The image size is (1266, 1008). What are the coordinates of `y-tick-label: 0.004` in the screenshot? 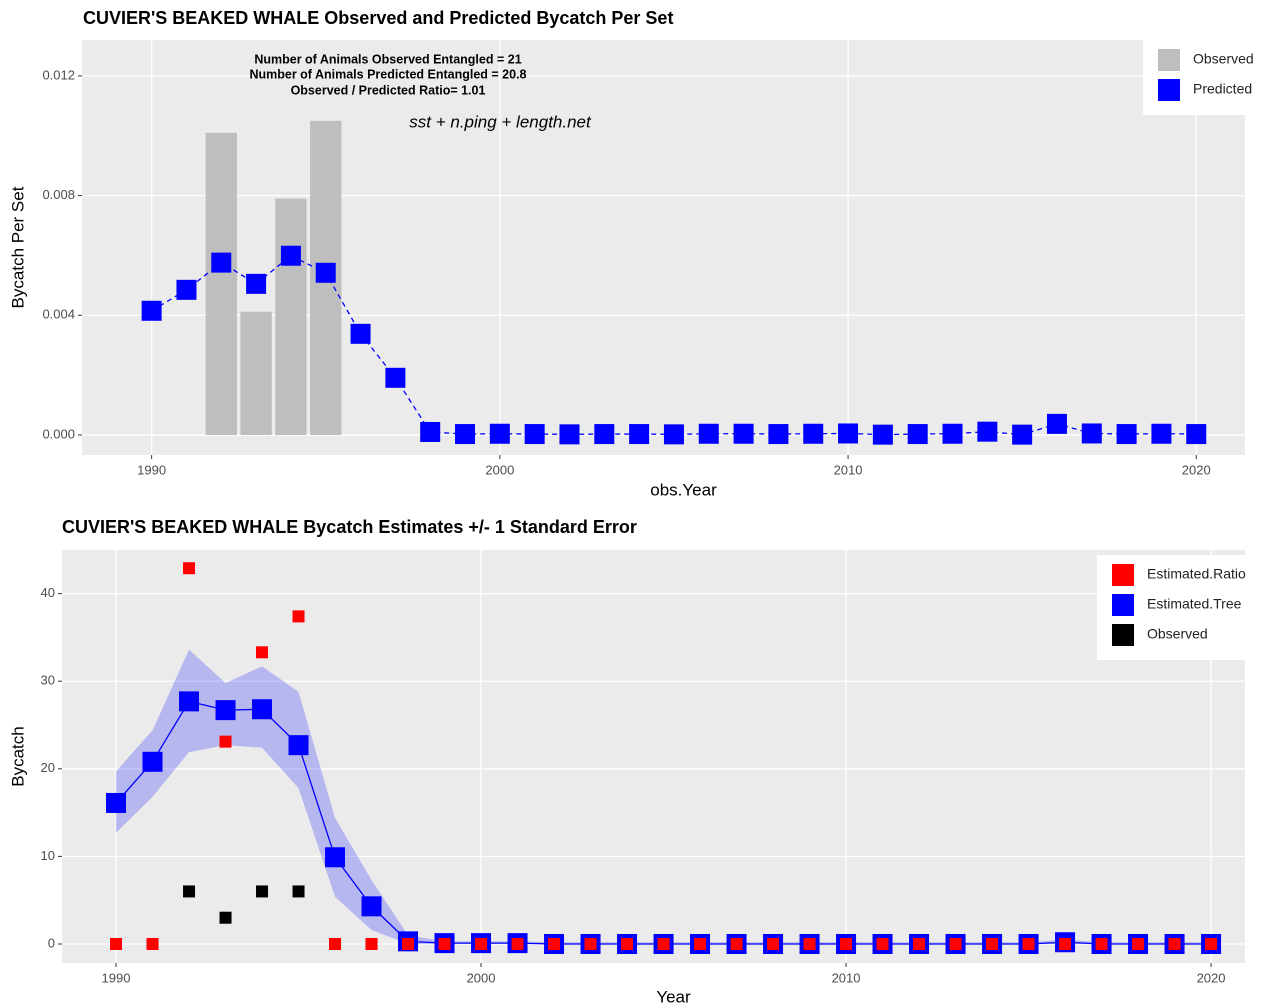 It's located at (58, 314).